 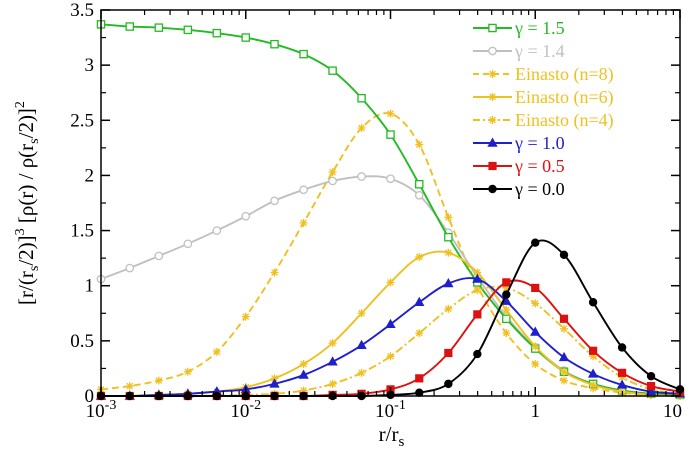 What do you see at coordinates (90, 286) in the screenshot?
I see `y-tick-label: 1` at bounding box center [90, 286].